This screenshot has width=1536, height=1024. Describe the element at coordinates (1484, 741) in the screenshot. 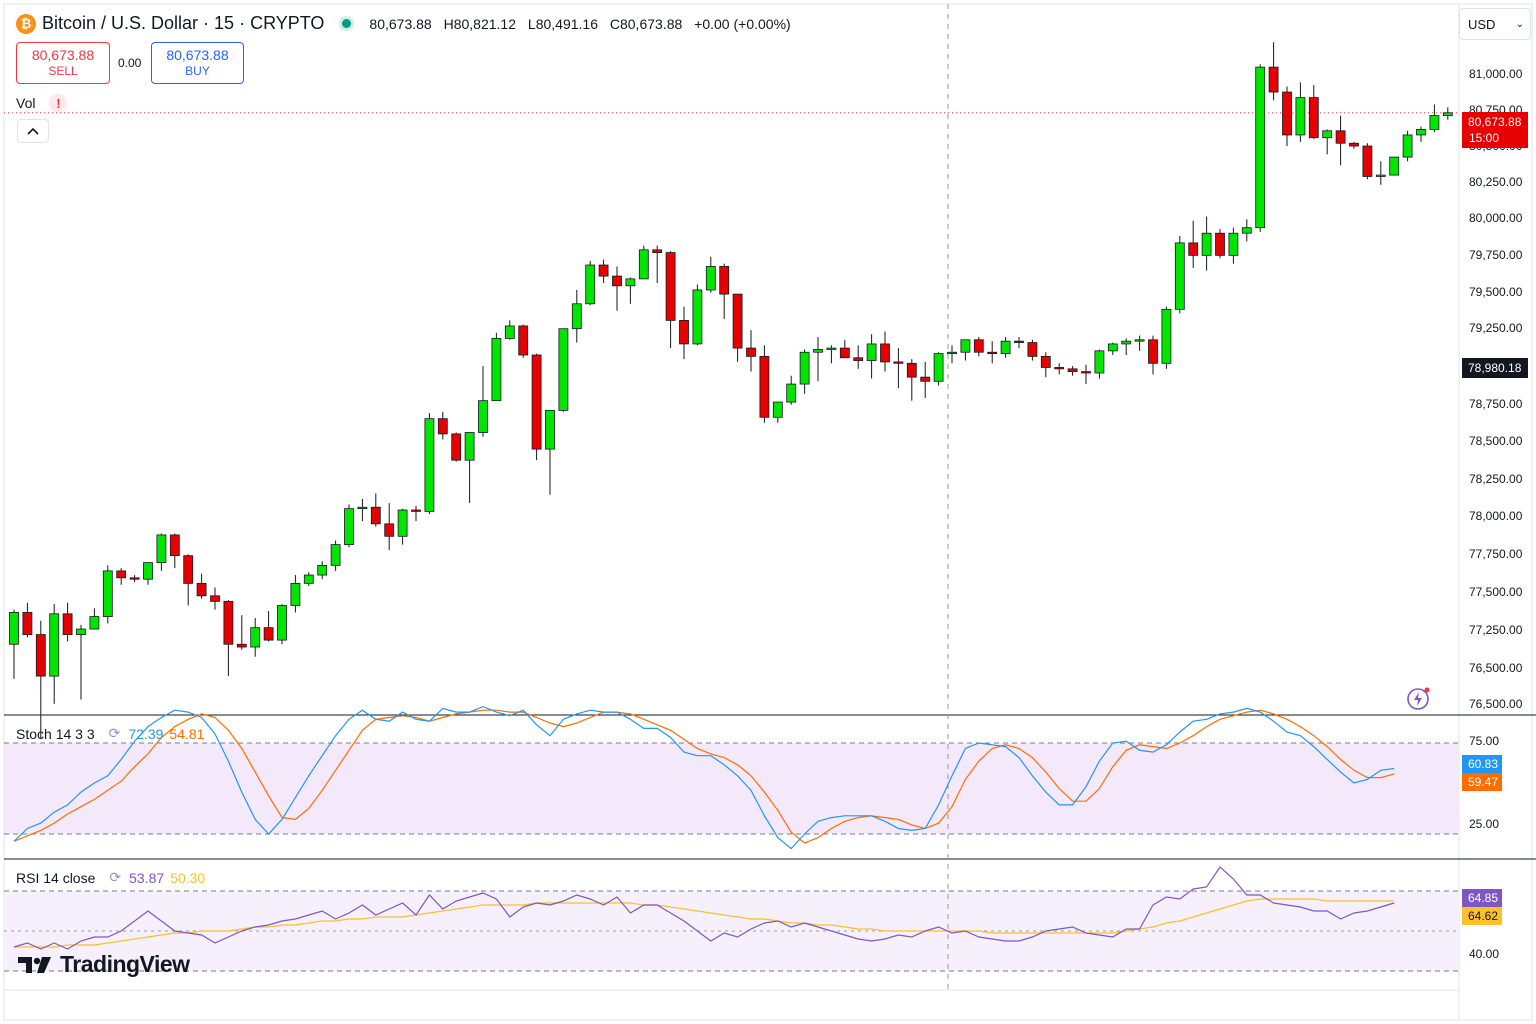

I see `stoch-tick-75: 75.00` at that location.